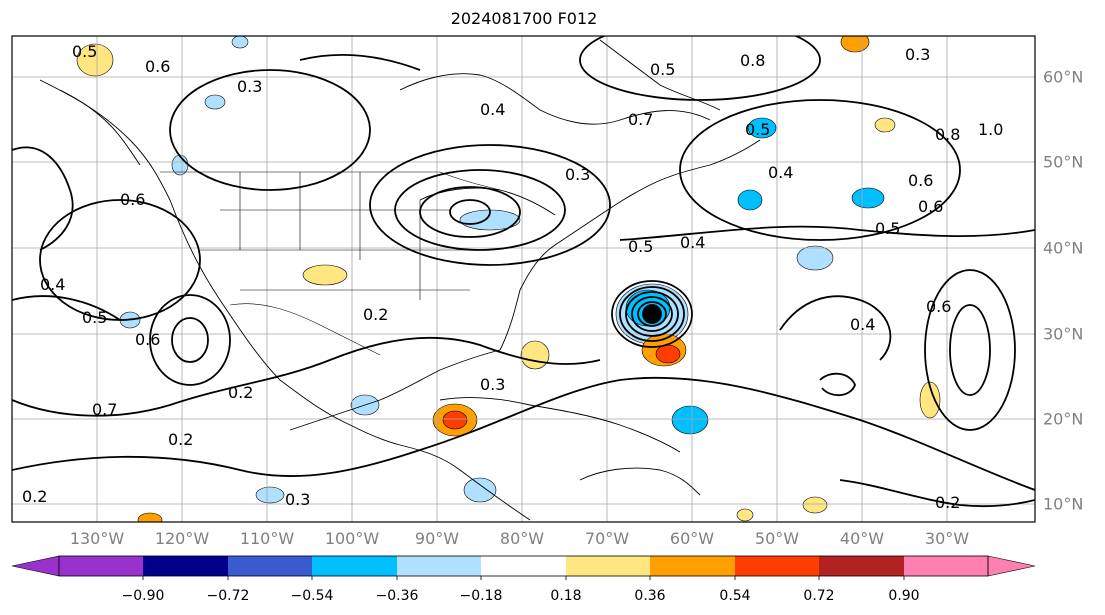 The height and width of the screenshot is (615, 1105). What do you see at coordinates (97, 538) in the screenshot?
I see `lon-label: 130°W` at bounding box center [97, 538].